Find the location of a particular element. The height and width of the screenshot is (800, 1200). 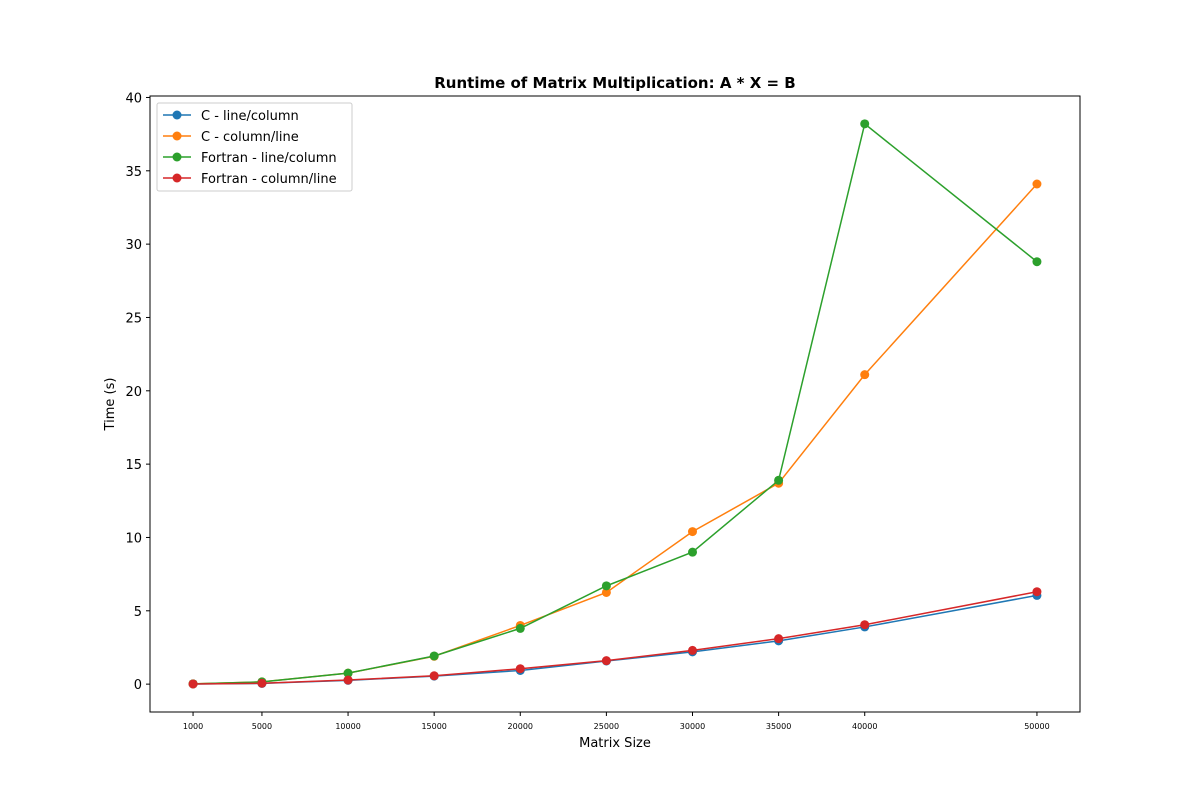

y-tick-label: 25 is located at coordinates (133, 318).